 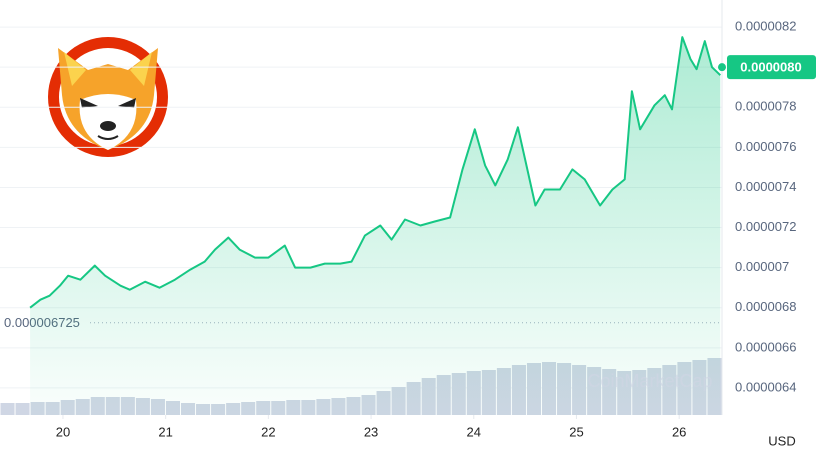 I want to click on x-tick-label: 20, so click(x=63, y=431).